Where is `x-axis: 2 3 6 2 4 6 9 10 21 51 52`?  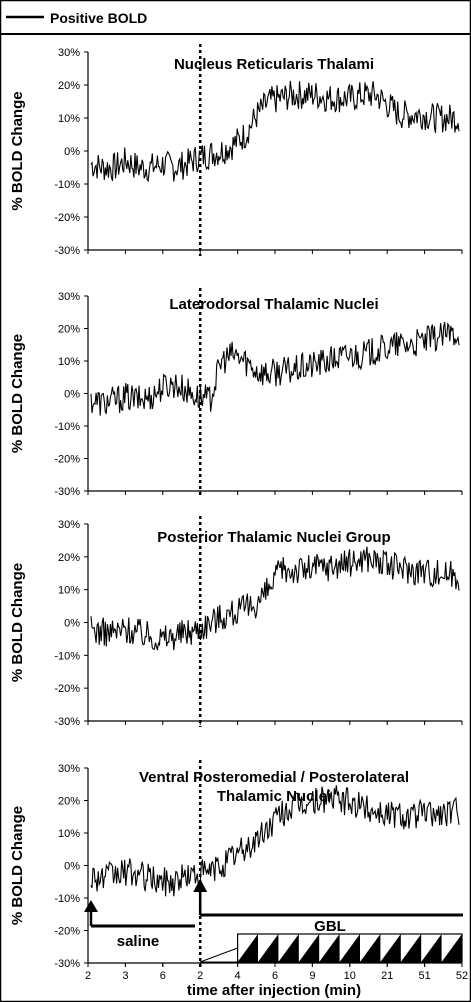
x-axis: 2 3 6 2 4 6 9 10 21 51 52 is located at coordinates (276, 972).